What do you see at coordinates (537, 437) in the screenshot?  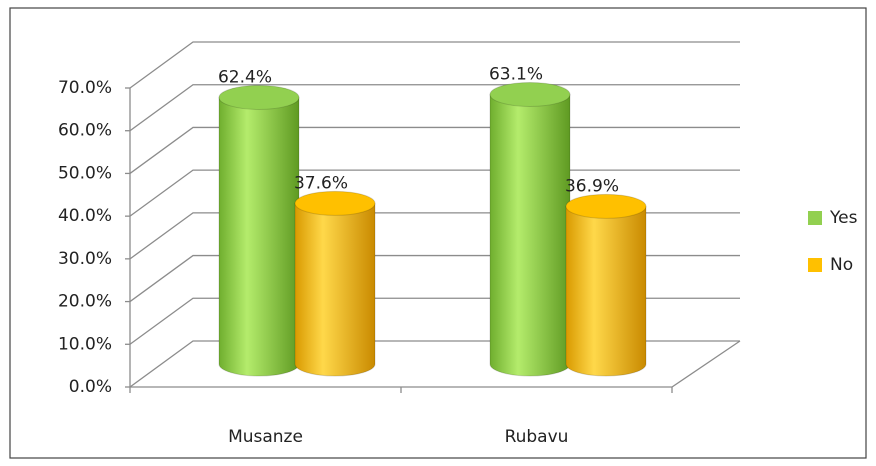 I see `x-tick-label: Rubavu` at bounding box center [537, 437].